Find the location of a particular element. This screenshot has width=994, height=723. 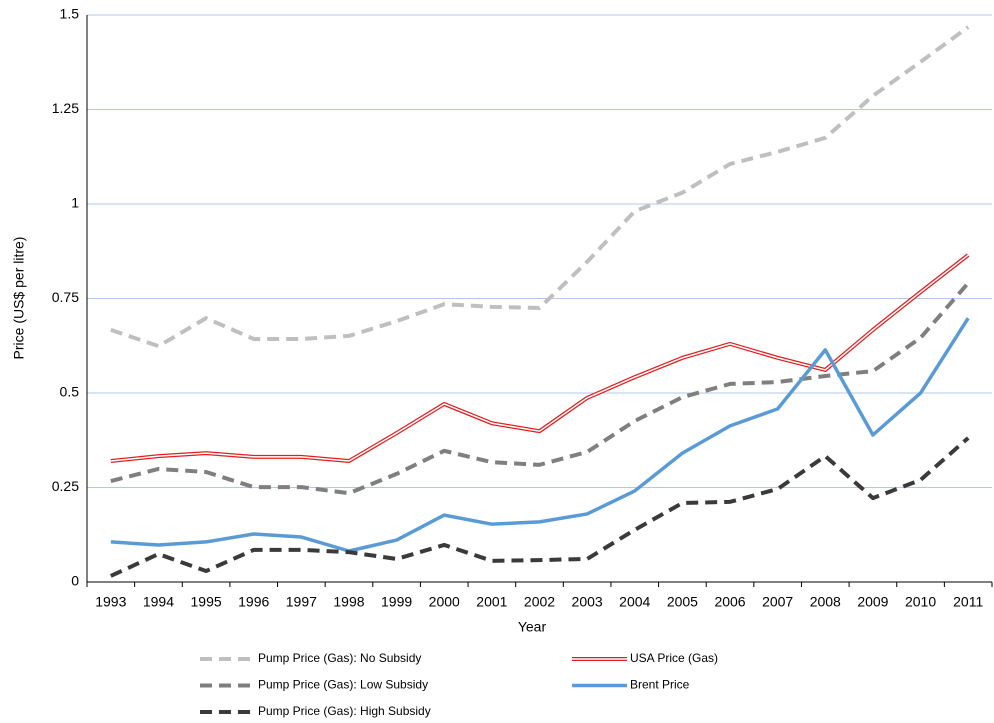

legend-label: USA Price (Gas) is located at coordinates (674, 658).